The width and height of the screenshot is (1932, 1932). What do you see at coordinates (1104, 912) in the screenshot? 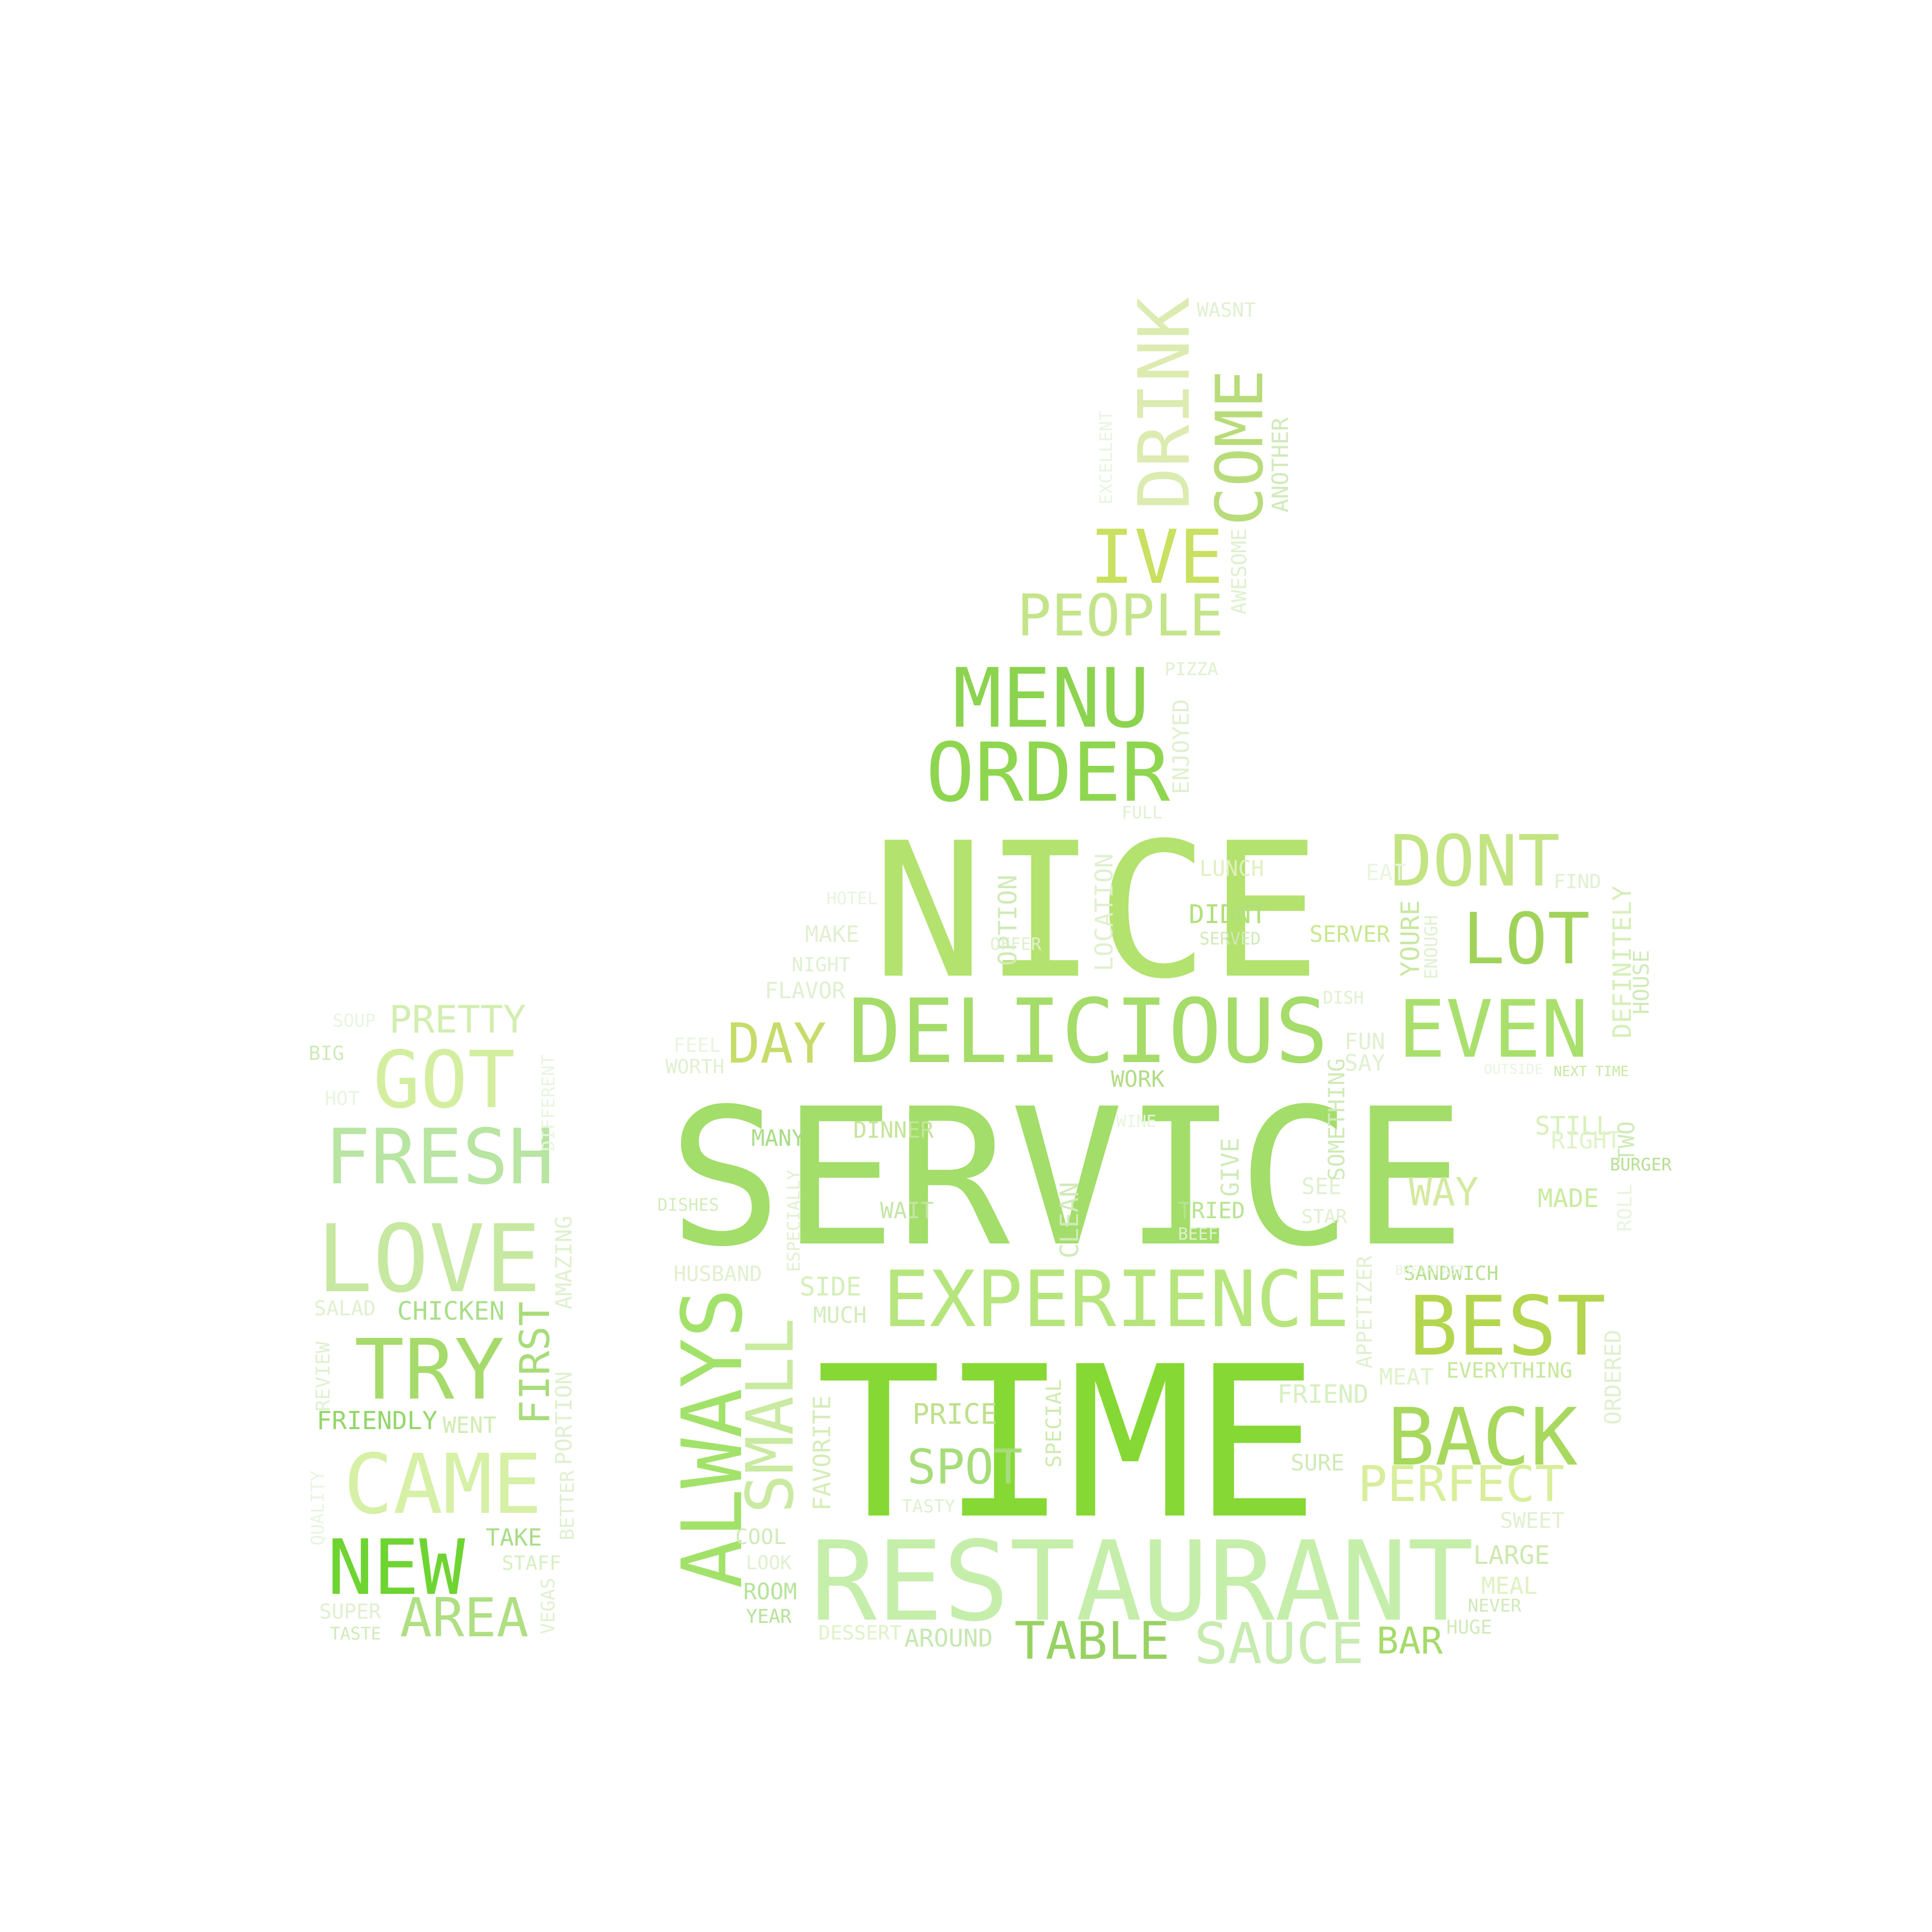
I see `word-location: LOCATION` at bounding box center [1104, 912].